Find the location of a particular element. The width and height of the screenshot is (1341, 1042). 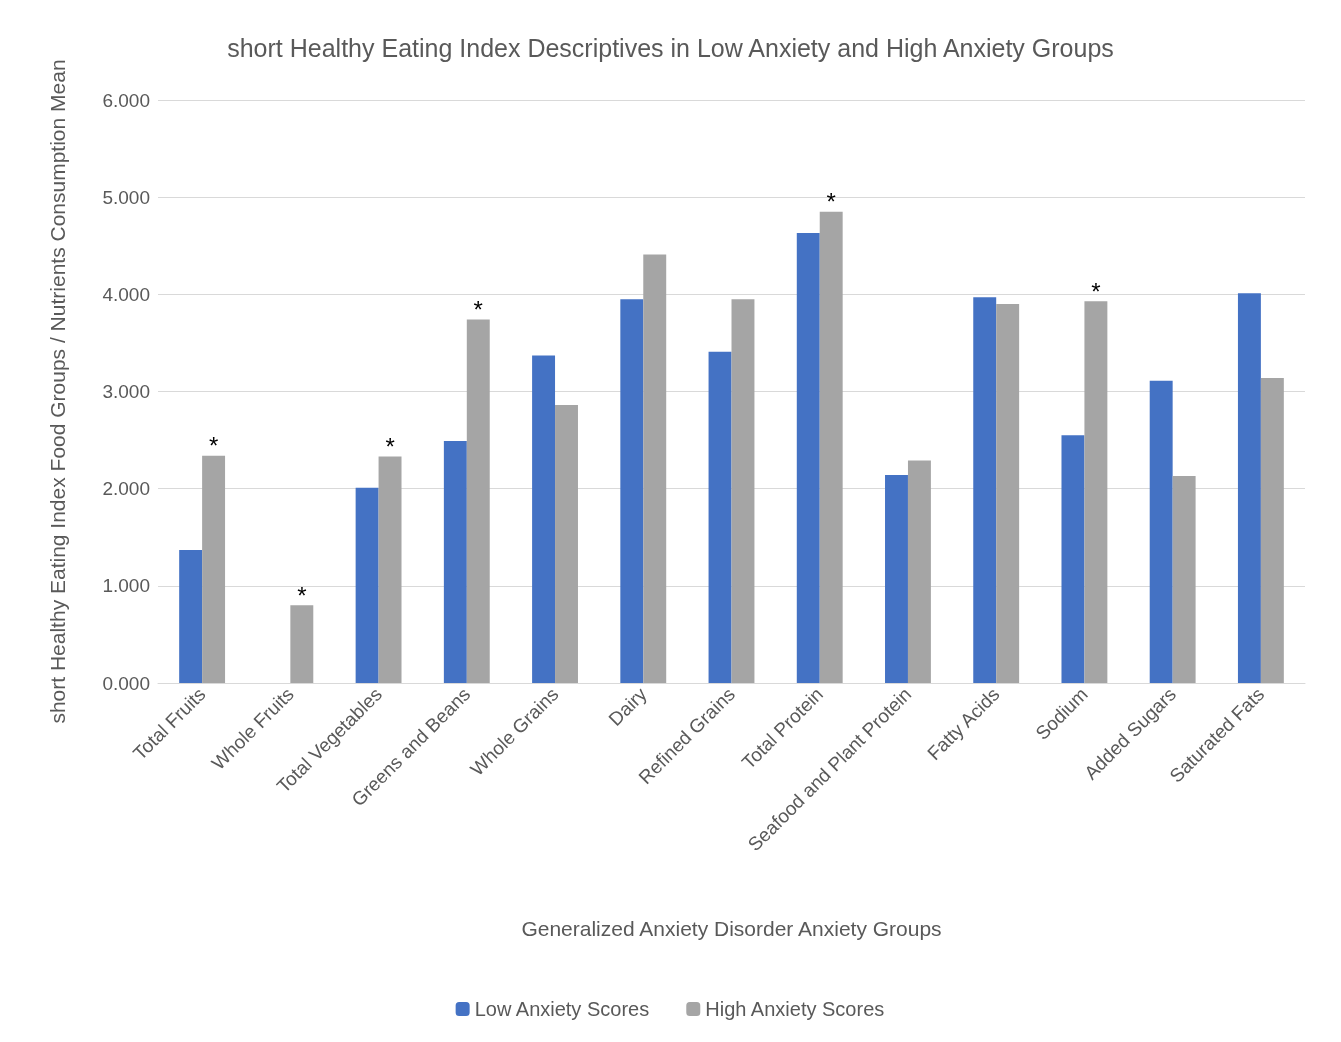

y-tick-label: 0.000 is located at coordinates (126, 683).